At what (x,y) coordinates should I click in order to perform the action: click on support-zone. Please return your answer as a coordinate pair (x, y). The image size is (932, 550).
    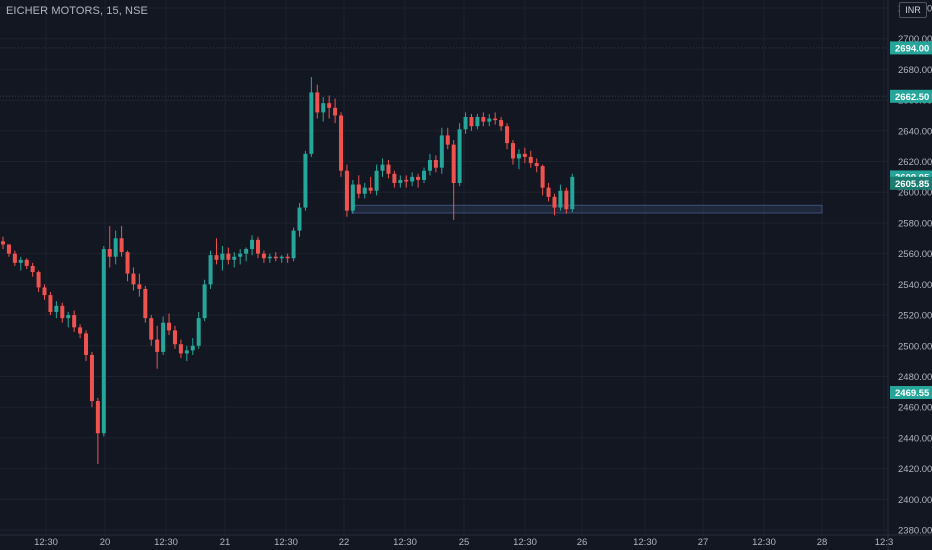
    Looking at the image, I should click on (587, 209).